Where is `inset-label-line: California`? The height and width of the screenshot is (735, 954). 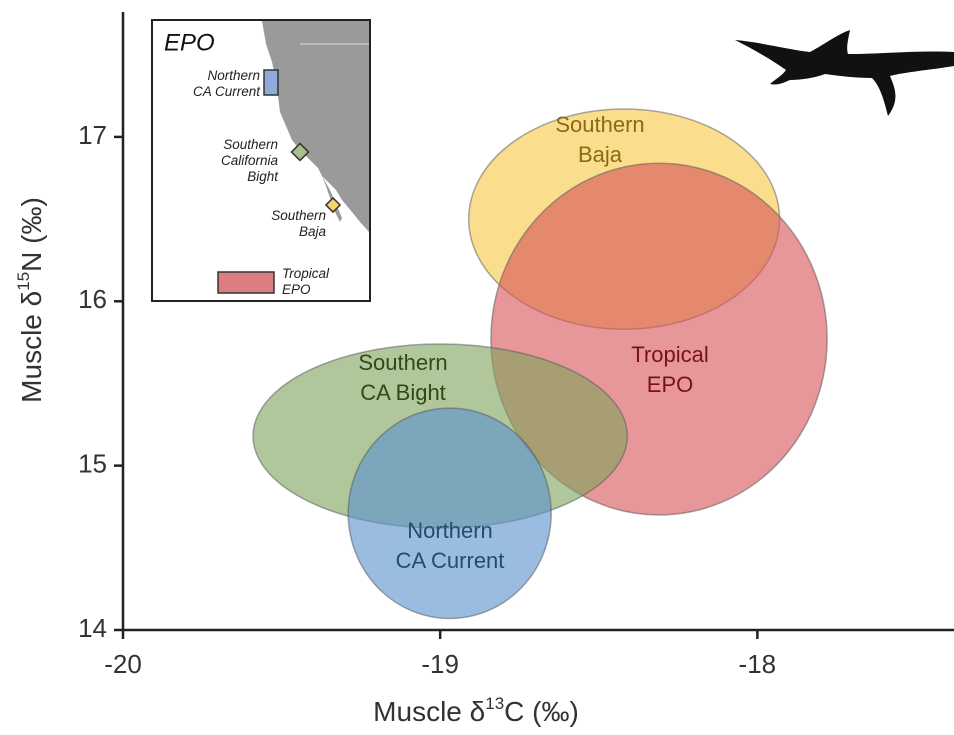
inset-label-line: California is located at coordinates (250, 160).